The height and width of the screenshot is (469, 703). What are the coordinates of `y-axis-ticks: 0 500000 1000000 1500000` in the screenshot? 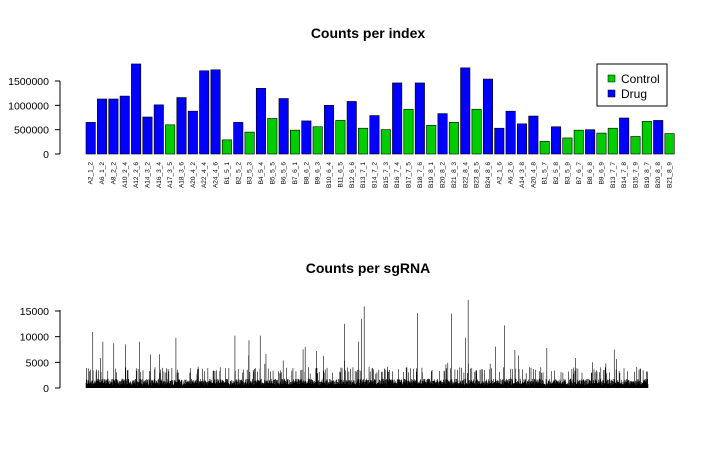 It's located at (34, 118).